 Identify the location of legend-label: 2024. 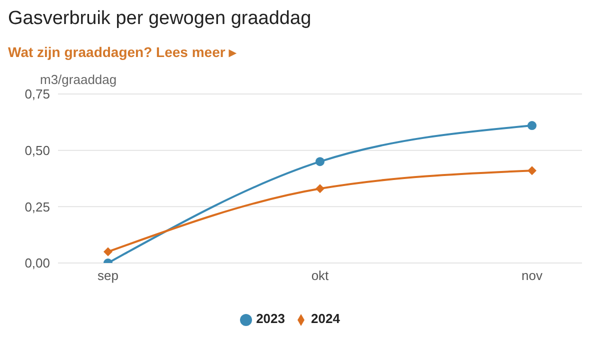
(325, 318).